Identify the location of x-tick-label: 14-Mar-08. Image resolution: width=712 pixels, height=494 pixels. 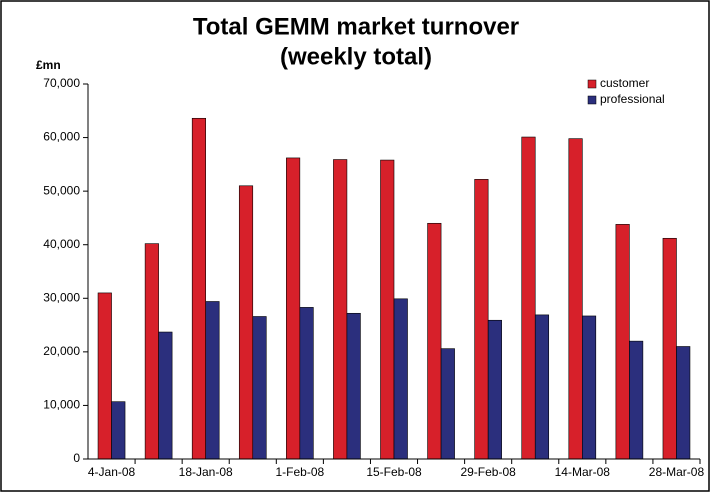
(583, 472).